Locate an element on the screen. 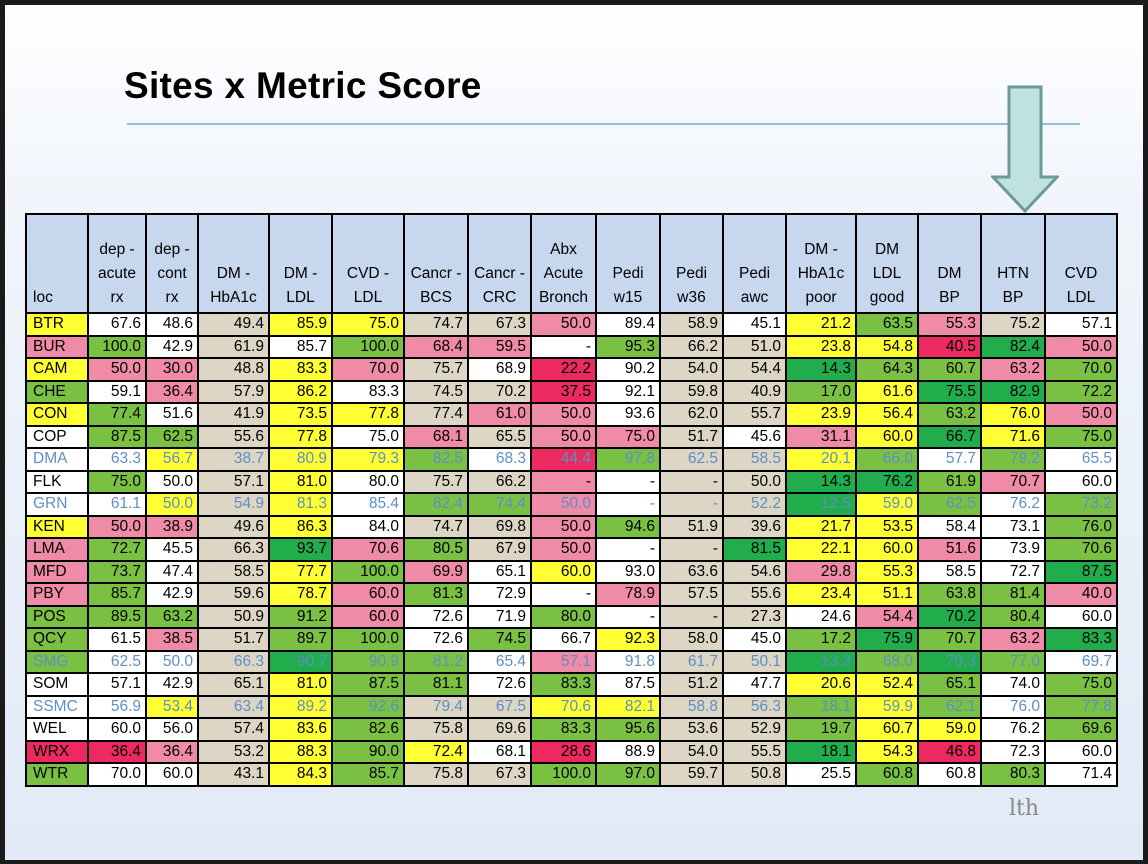 The image size is (1148, 864). score-cell: 59.1 is located at coordinates (117, 391).